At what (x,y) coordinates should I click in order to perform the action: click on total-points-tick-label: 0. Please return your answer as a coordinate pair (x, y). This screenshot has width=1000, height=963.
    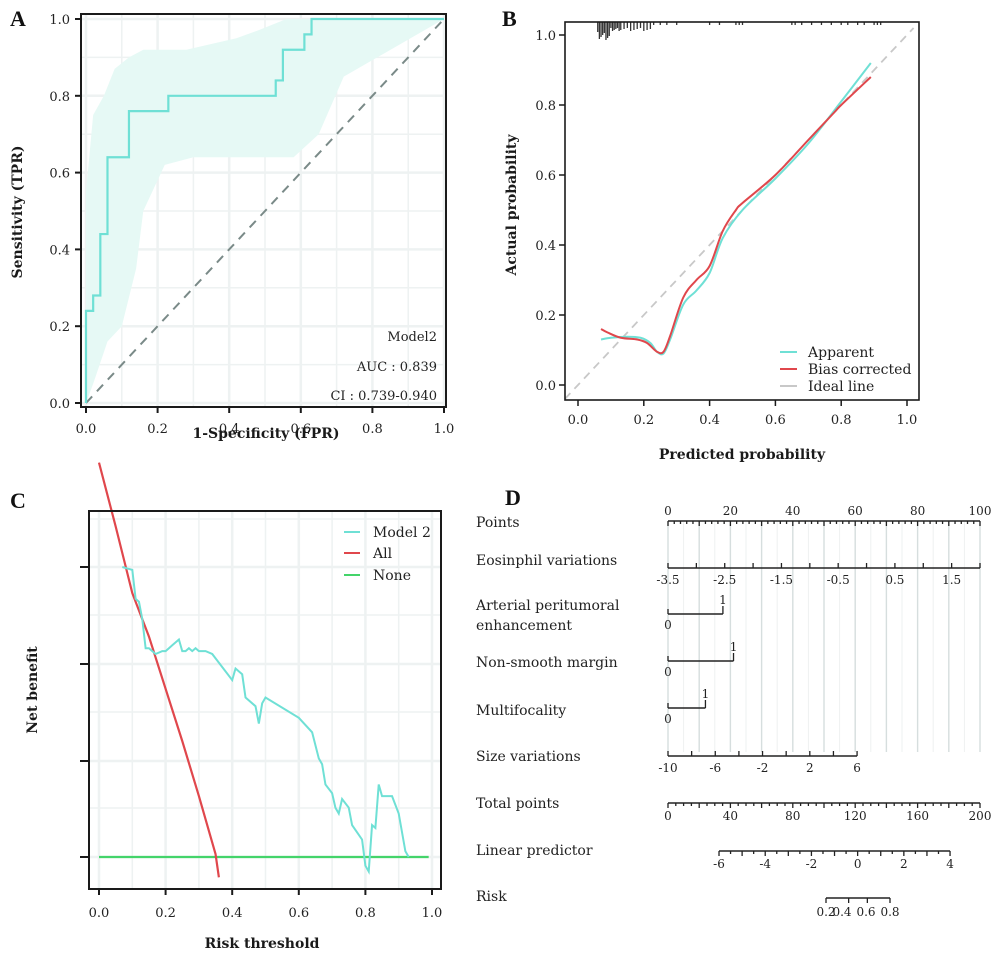
    Looking at the image, I should click on (668, 816).